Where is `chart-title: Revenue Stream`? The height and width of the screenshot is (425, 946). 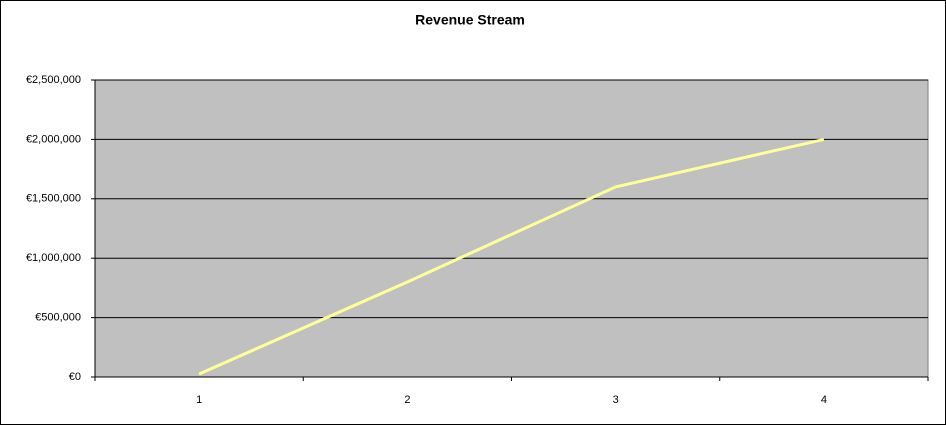
chart-title: Revenue Stream is located at coordinates (470, 20).